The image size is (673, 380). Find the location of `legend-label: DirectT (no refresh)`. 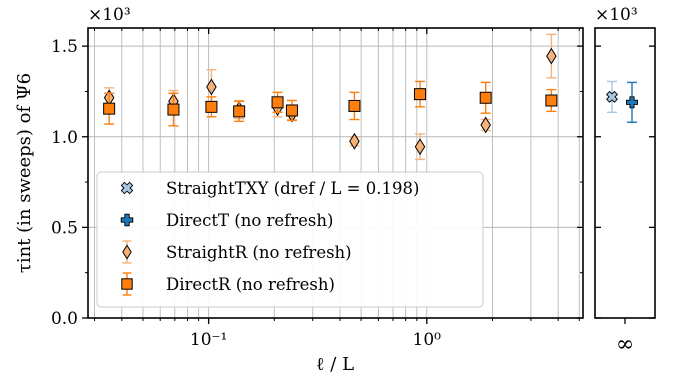

legend-label: DirectT (no refresh) is located at coordinates (249, 220).